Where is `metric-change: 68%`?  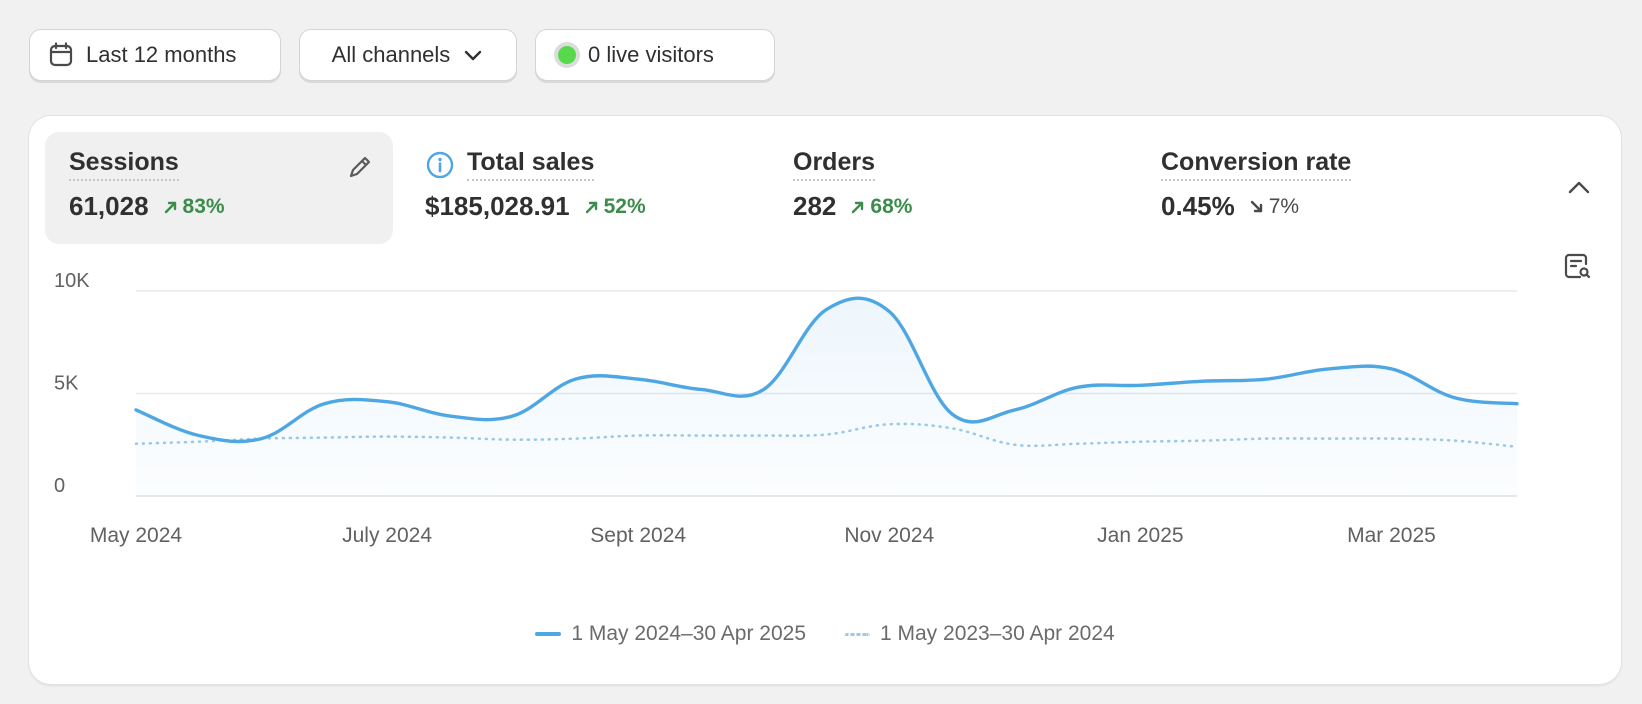
metric-change: 68% is located at coordinates (881, 207).